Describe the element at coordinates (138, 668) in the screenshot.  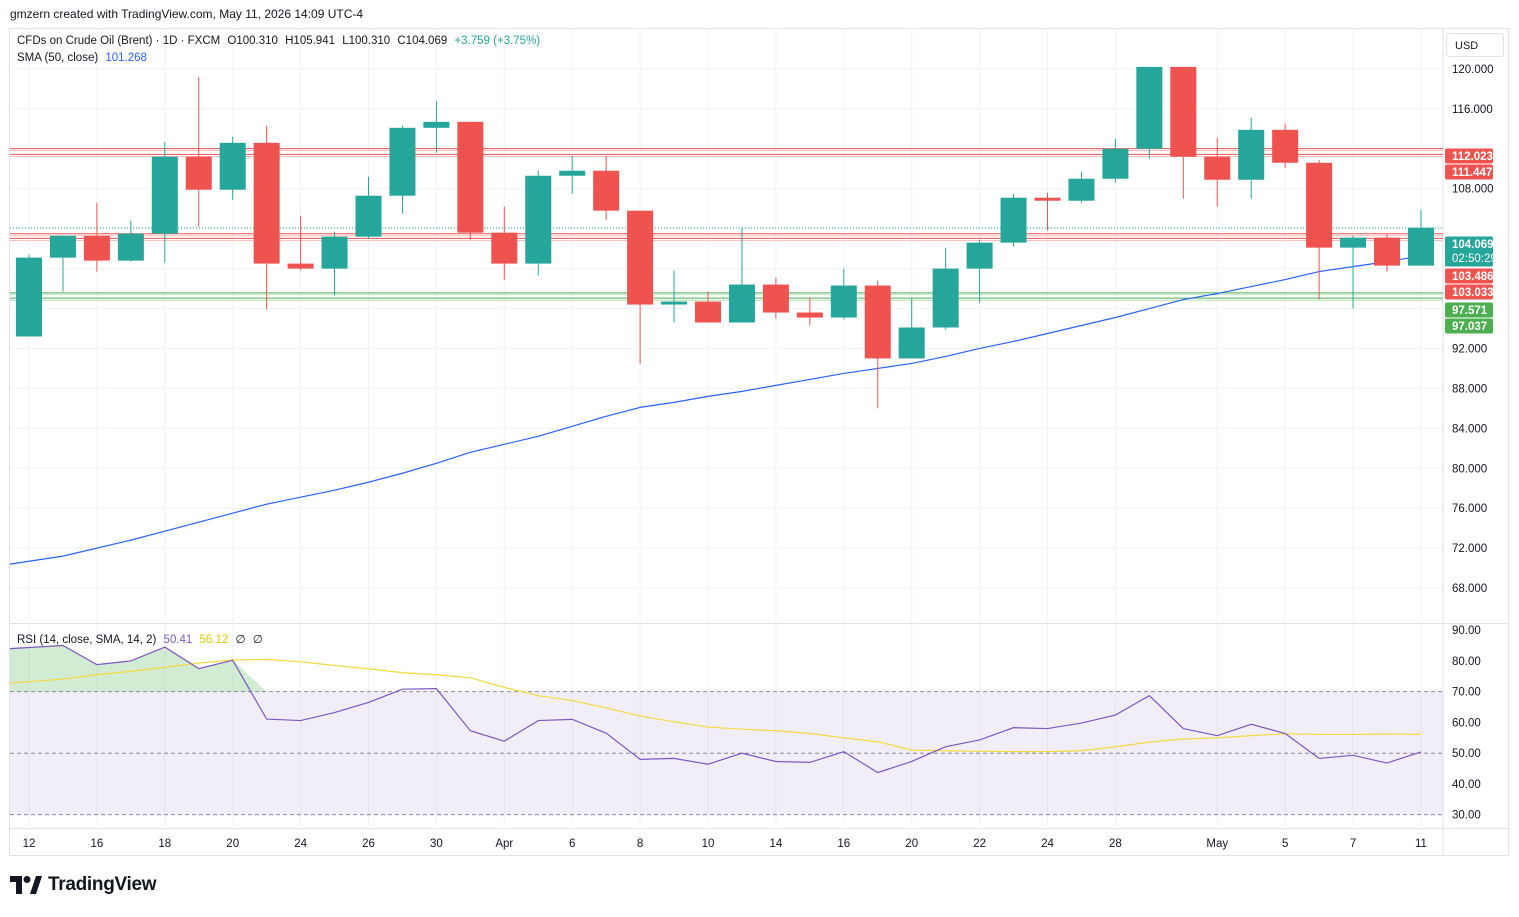
I see `rsi-overbought-fill` at that location.